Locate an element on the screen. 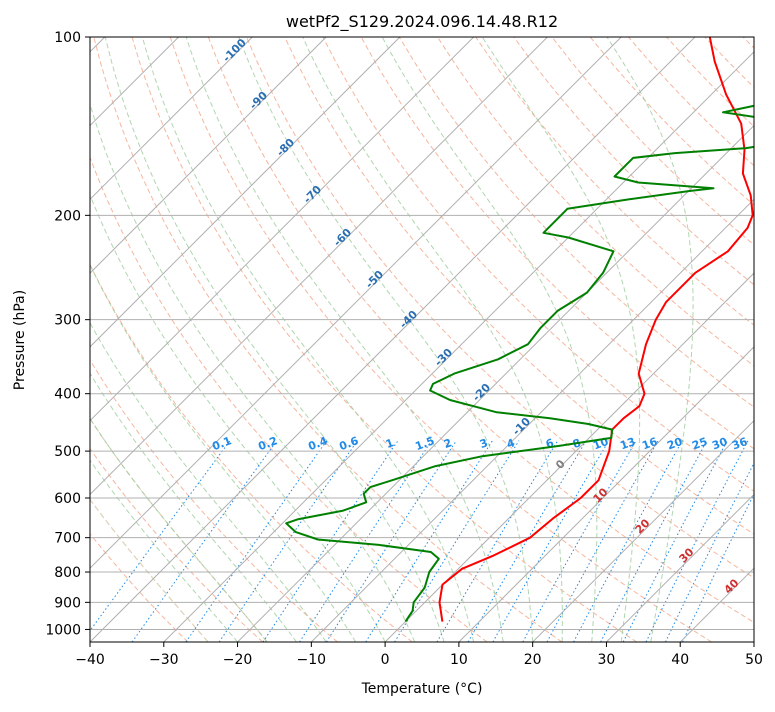  chart-title: wetPf2_S129.2024.096.14.48.R12 is located at coordinates (422, 22).